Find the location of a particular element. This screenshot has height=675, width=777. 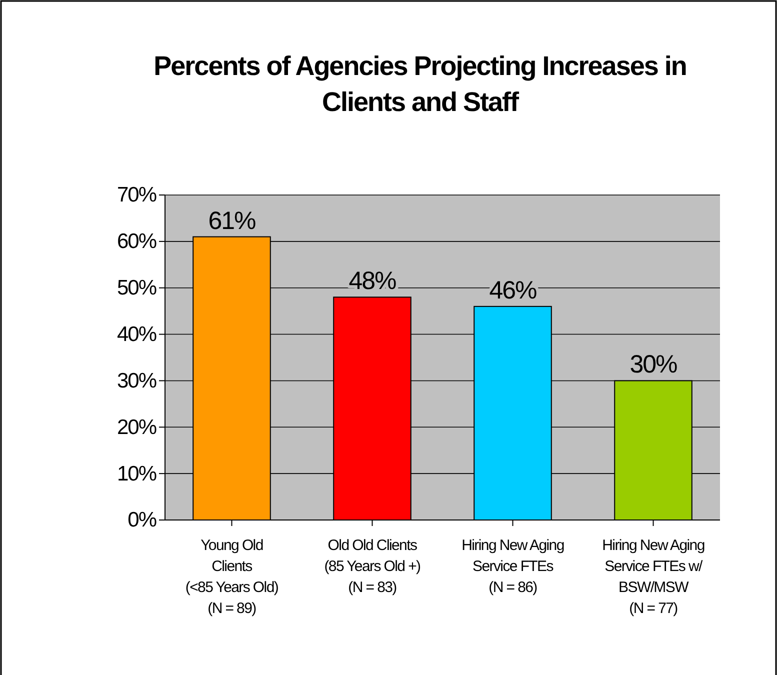

x-tick-label: Young Old Clients (<85 Years Old) (N = 89) is located at coordinates (232, 577).